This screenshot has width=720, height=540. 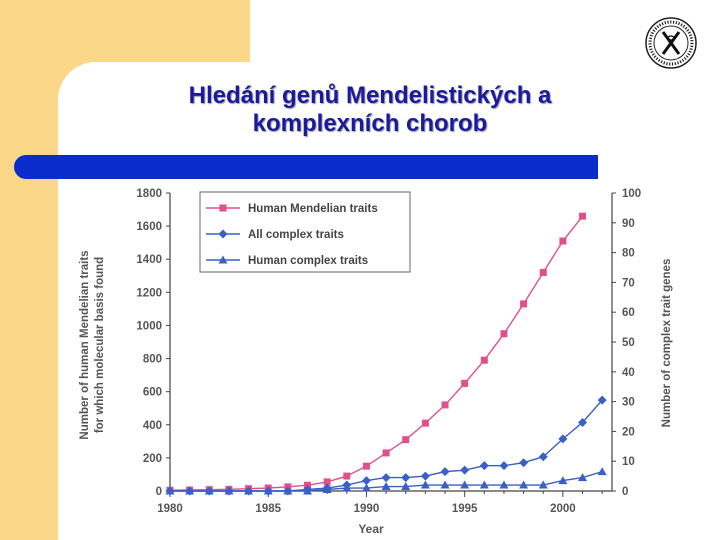 I want to click on y-right-tick-label: 10, so click(x=628, y=462).